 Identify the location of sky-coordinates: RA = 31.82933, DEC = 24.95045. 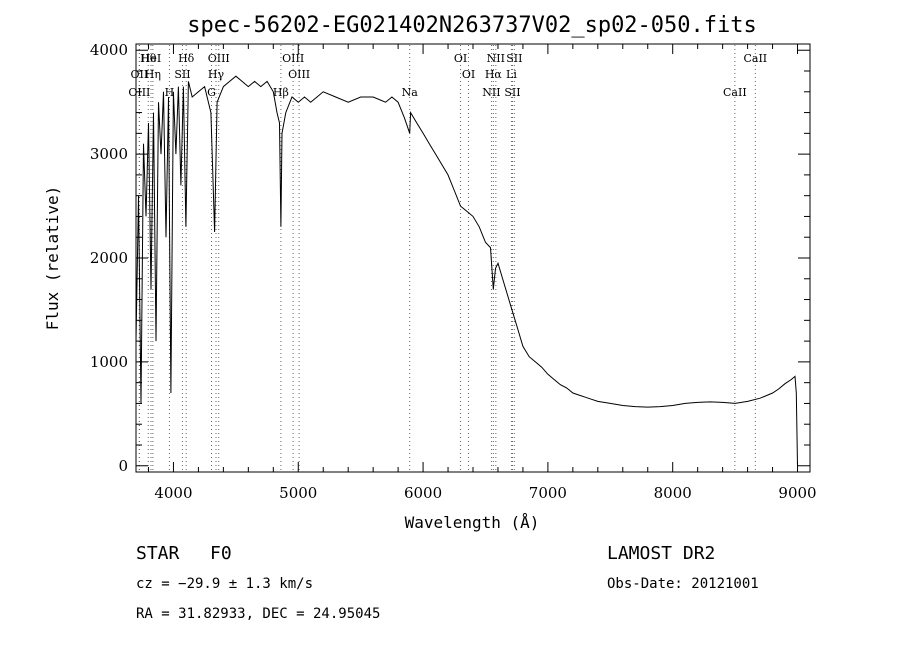
(258, 614).